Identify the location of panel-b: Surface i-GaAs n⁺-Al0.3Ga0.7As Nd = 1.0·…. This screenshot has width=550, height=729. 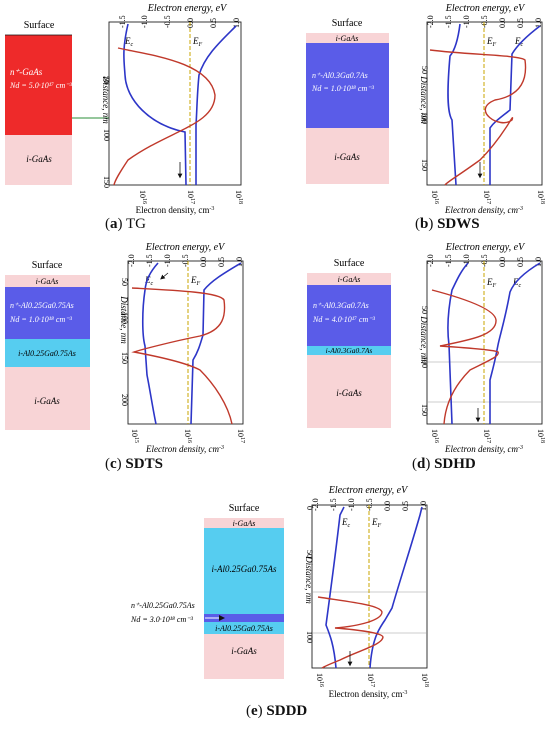
(425, 109).